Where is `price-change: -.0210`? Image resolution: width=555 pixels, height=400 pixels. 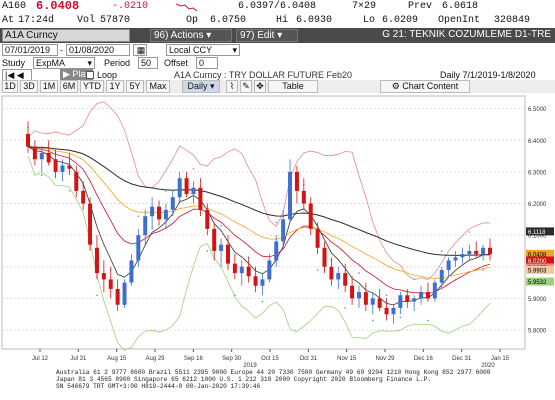
price-change: -.0210 is located at coordinates (130, 6).